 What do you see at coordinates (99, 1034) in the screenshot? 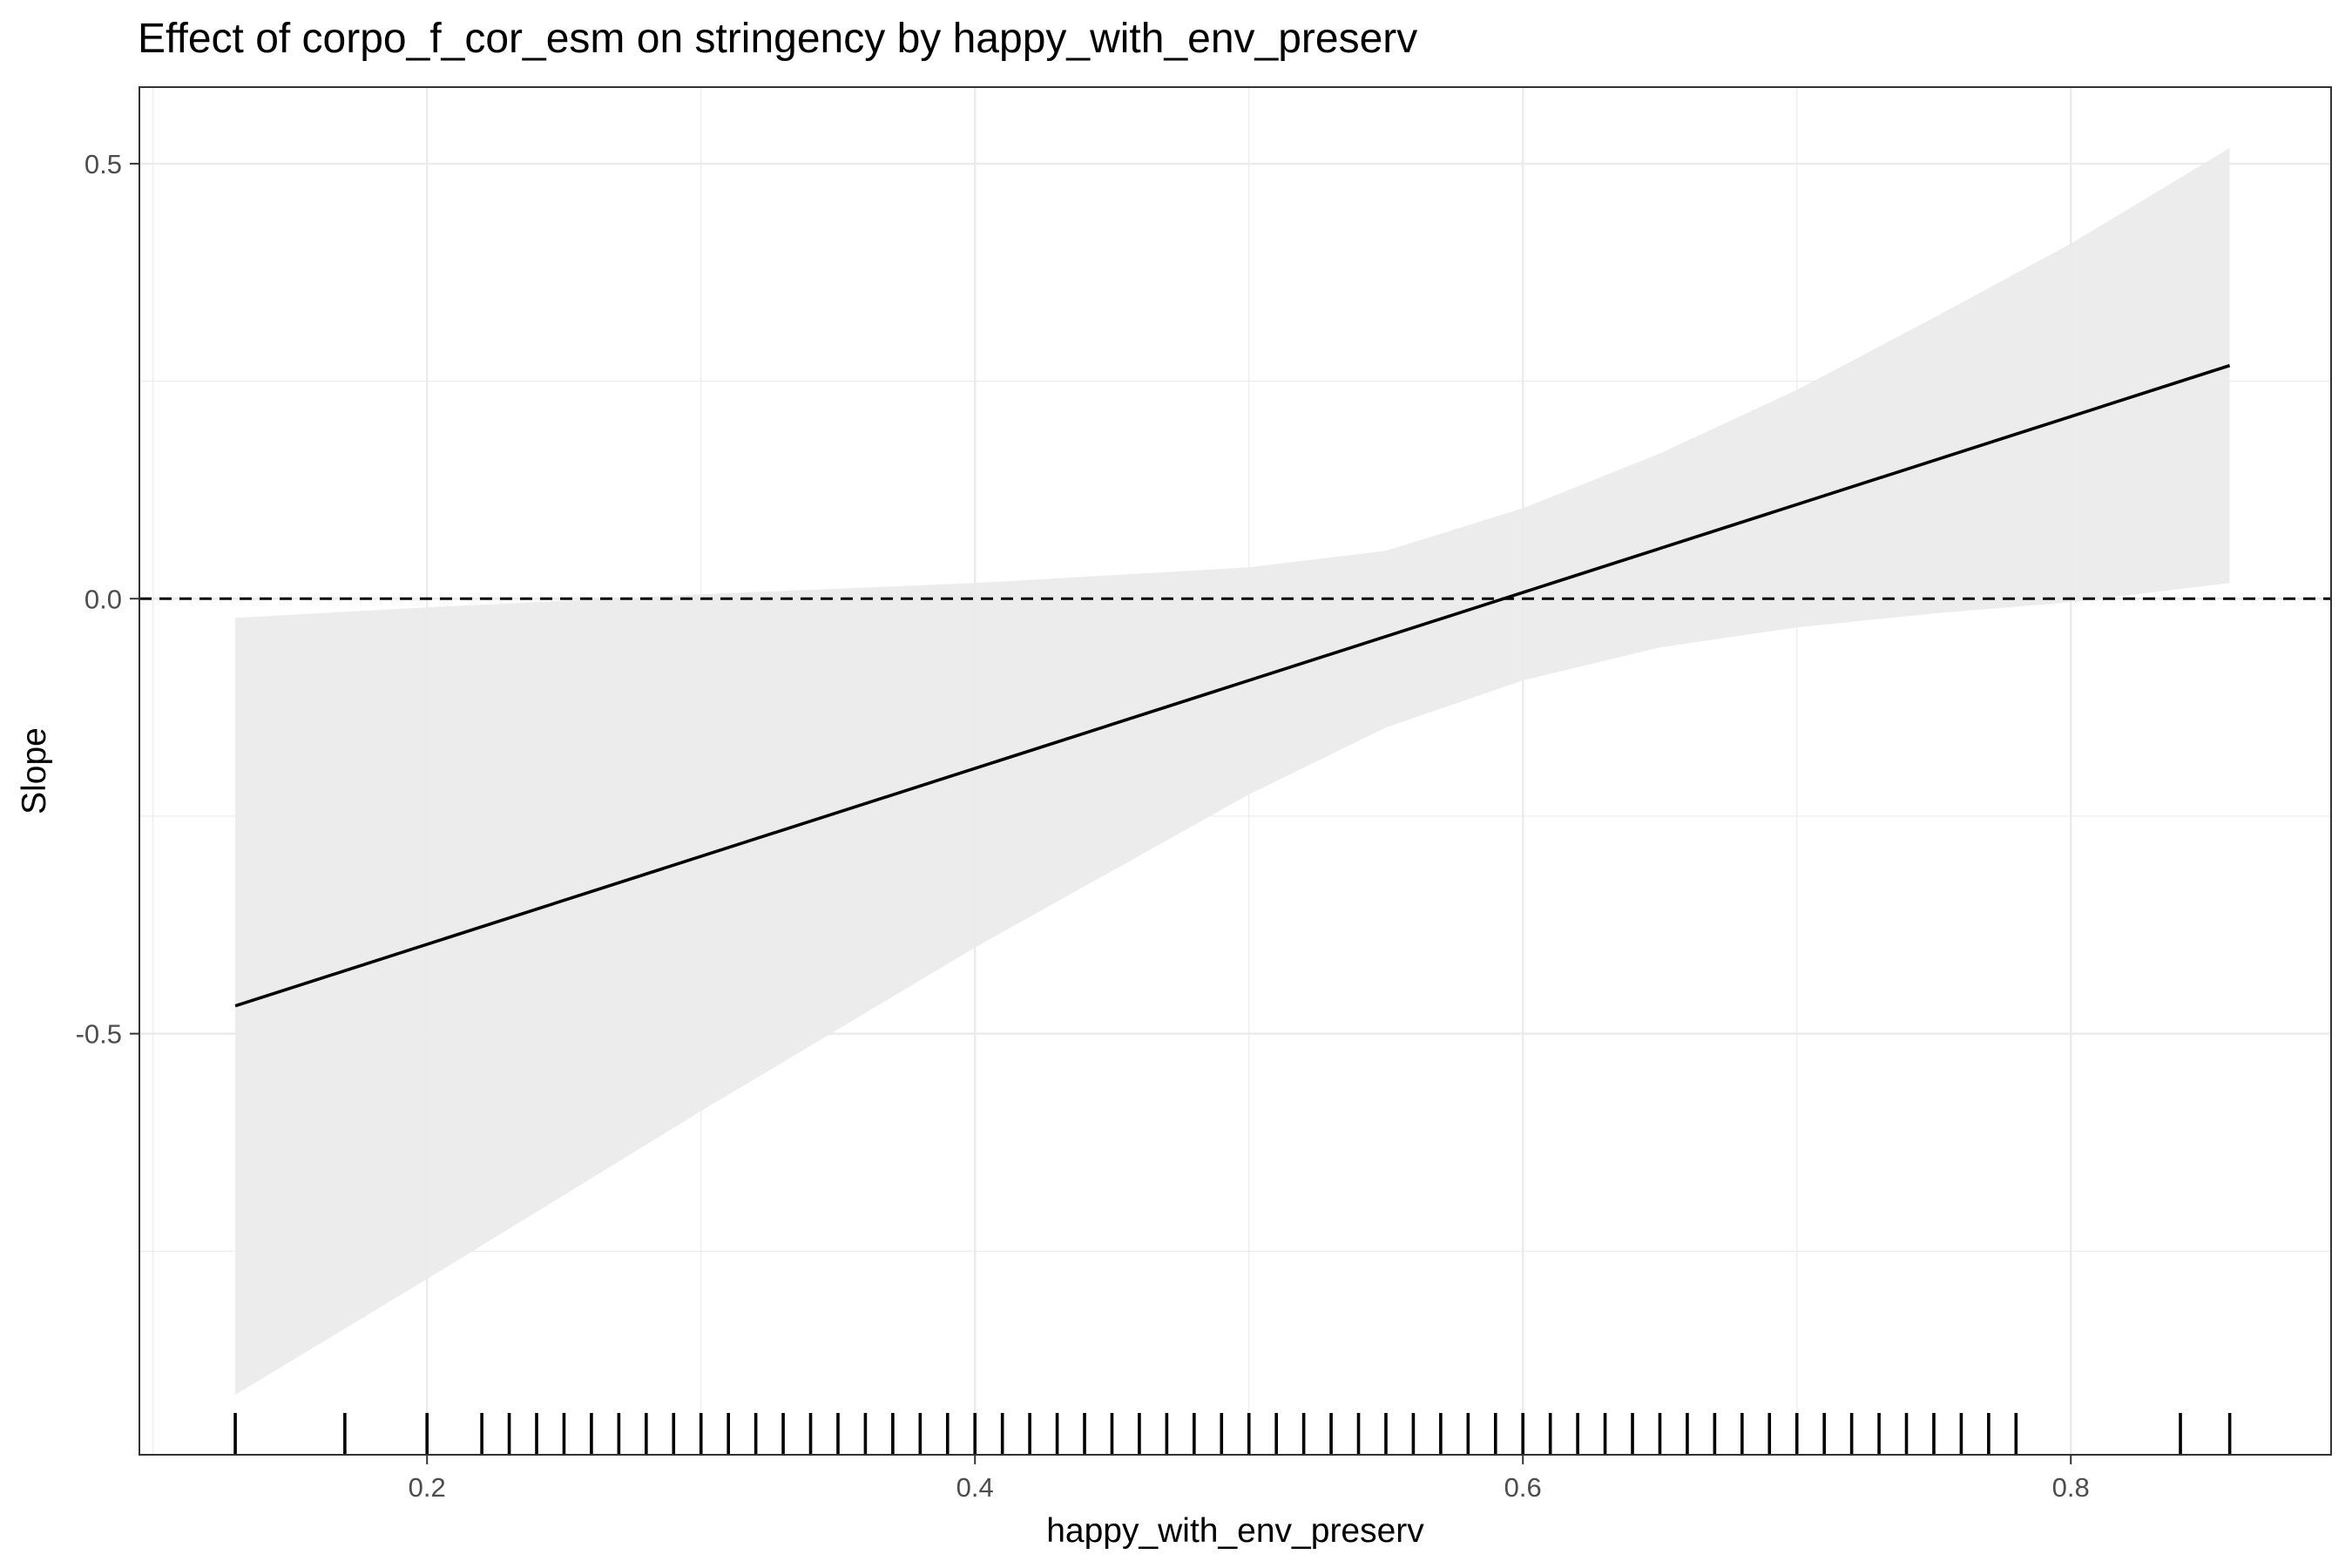
I see `y-tick-label: -0.5` at bounding box center [99, 1034].